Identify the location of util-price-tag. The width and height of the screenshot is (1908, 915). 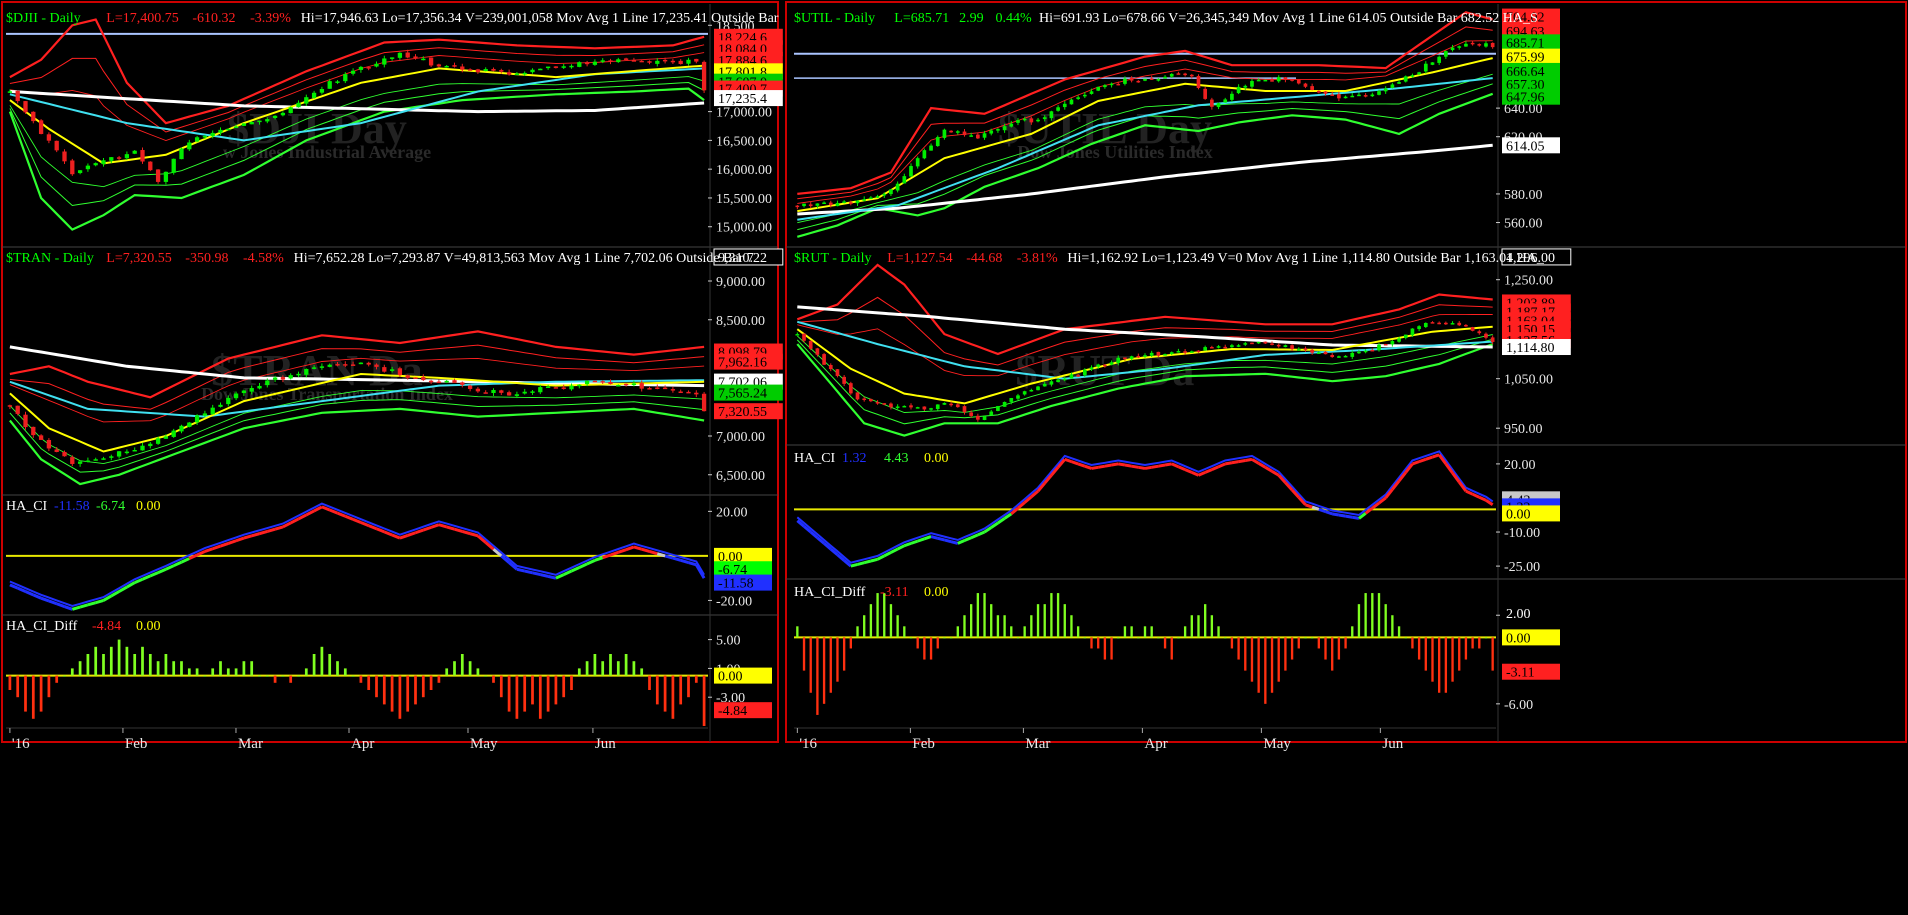
(1531, 16).